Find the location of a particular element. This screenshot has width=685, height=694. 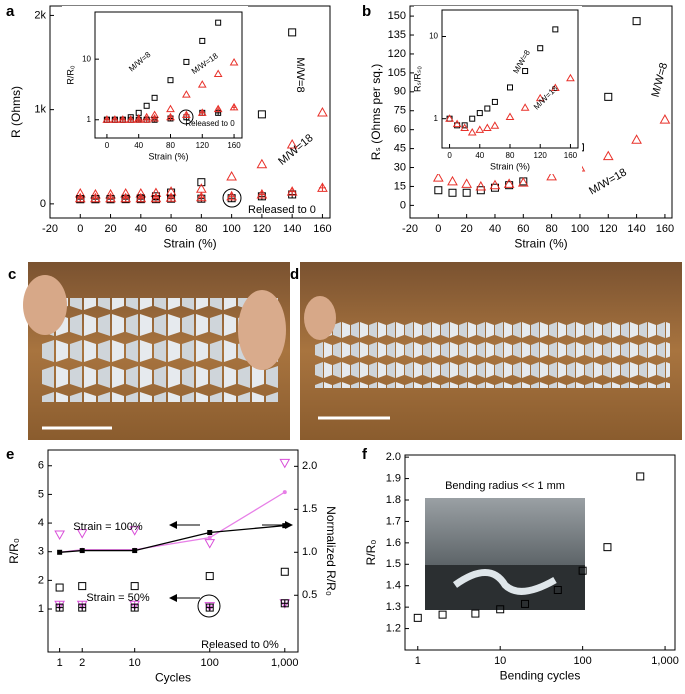

annotation: Strain = 100% is located at coordinates (108, 527).